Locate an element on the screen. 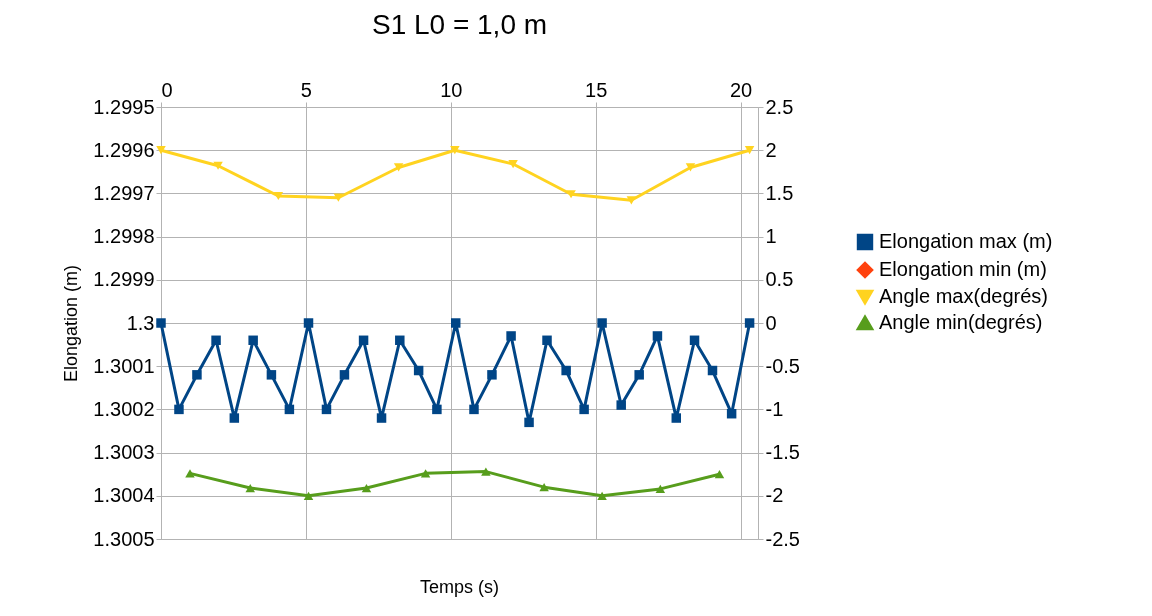  y-tick-label: 1.2999 is located at coordinates (124, 279).